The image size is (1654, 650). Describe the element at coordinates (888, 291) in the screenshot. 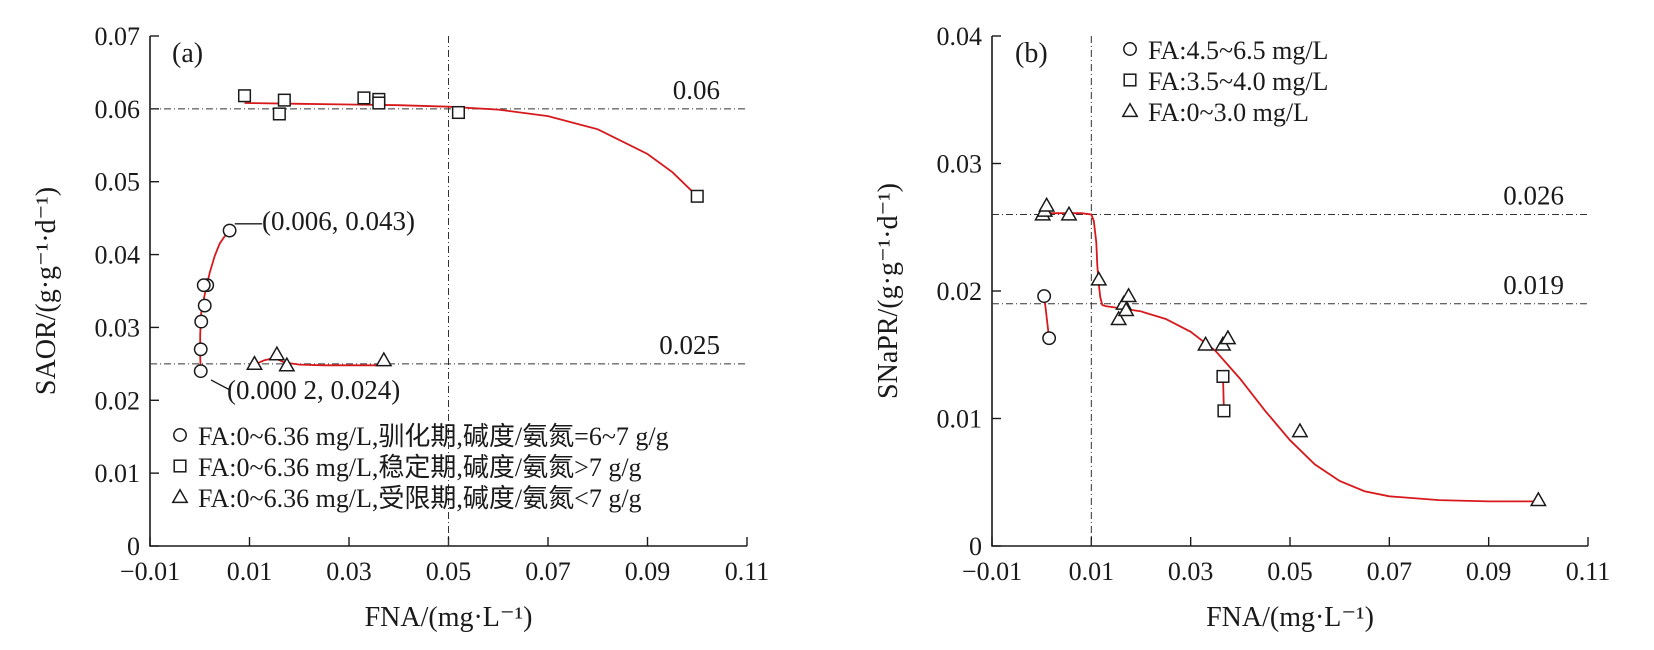

I see `y-axis-title: SNaPR/(g·g⁻¹·d⁻¹)` at that location.